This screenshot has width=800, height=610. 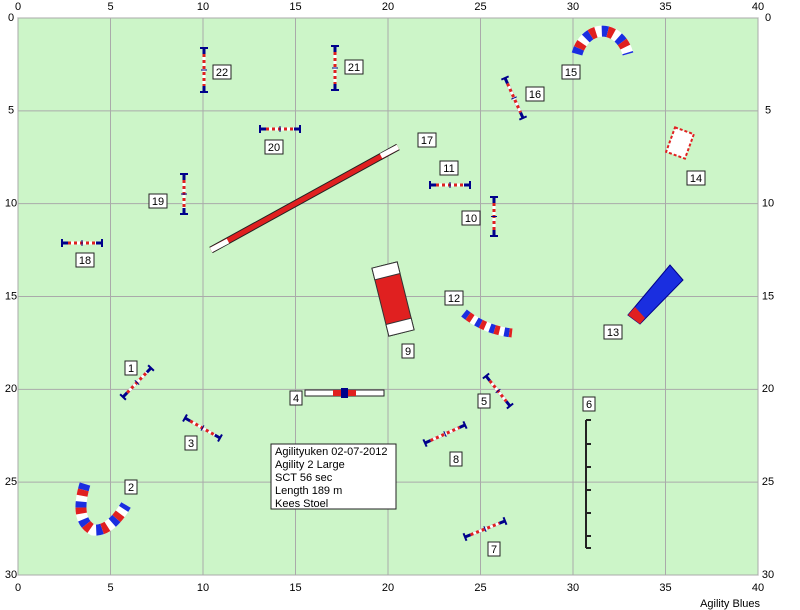 I want to click on info-box, so click(x=333, y=476).